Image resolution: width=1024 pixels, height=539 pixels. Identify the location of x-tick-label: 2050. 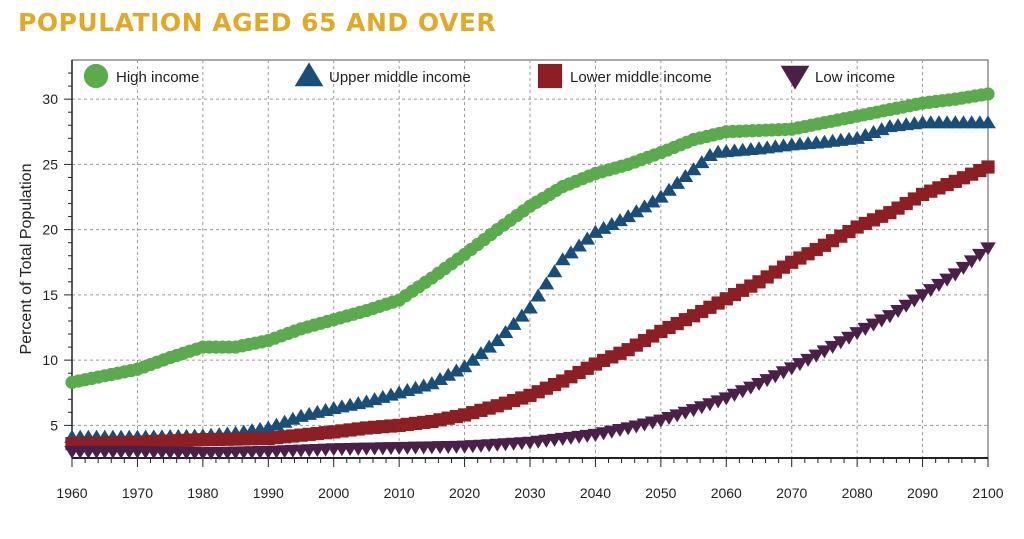
(660, 493).